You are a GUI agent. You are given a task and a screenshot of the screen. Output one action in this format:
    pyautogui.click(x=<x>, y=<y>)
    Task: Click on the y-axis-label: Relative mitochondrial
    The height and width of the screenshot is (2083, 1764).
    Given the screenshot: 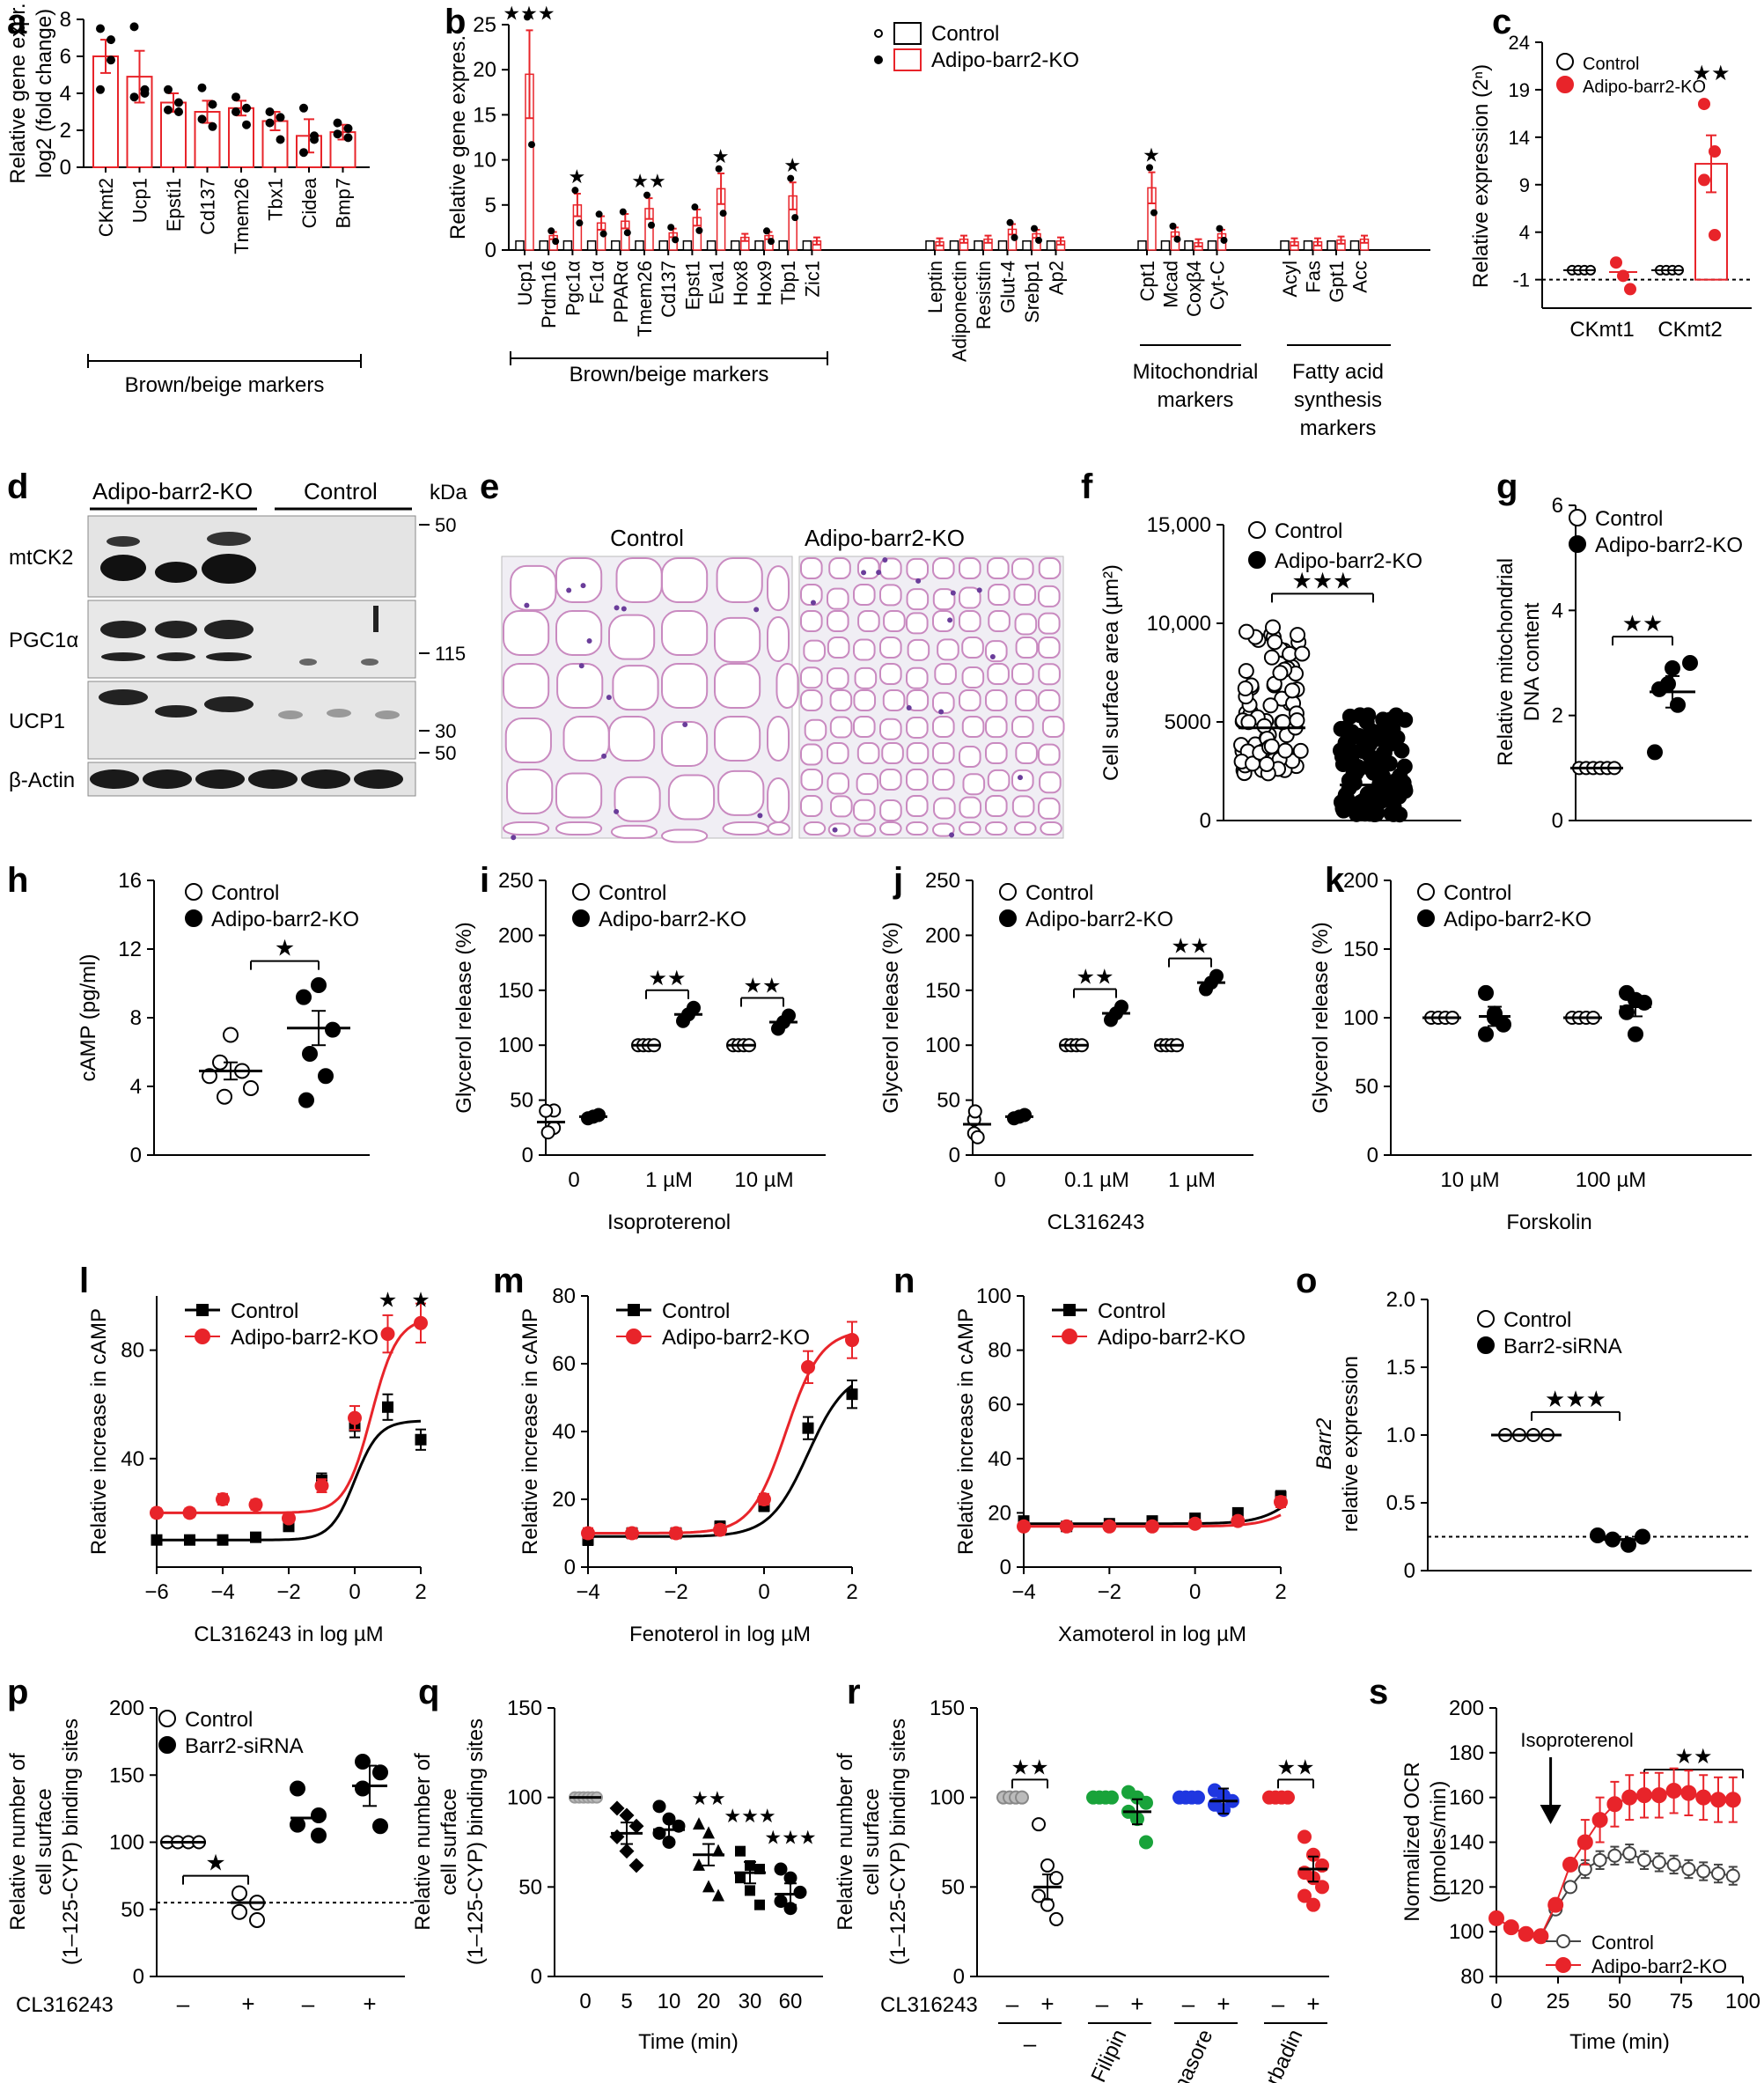 What is the action you would take?
    pyautogui.click(x=1506, y=662)
    